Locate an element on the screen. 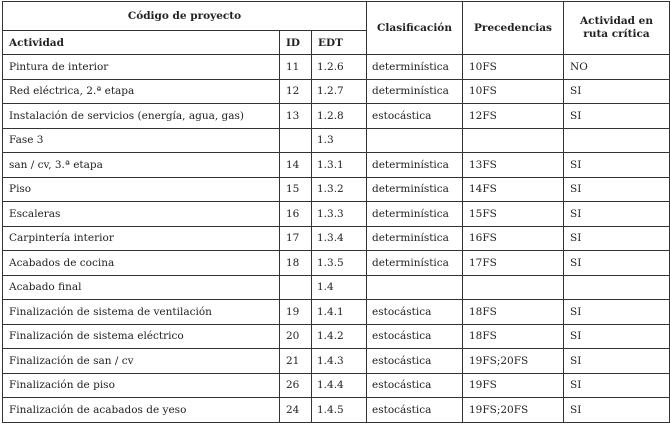 Image resolution: width=670 pixels, height=425 pixels. table-row: Fase 3 1.3 is located at coordinates (336, 140).